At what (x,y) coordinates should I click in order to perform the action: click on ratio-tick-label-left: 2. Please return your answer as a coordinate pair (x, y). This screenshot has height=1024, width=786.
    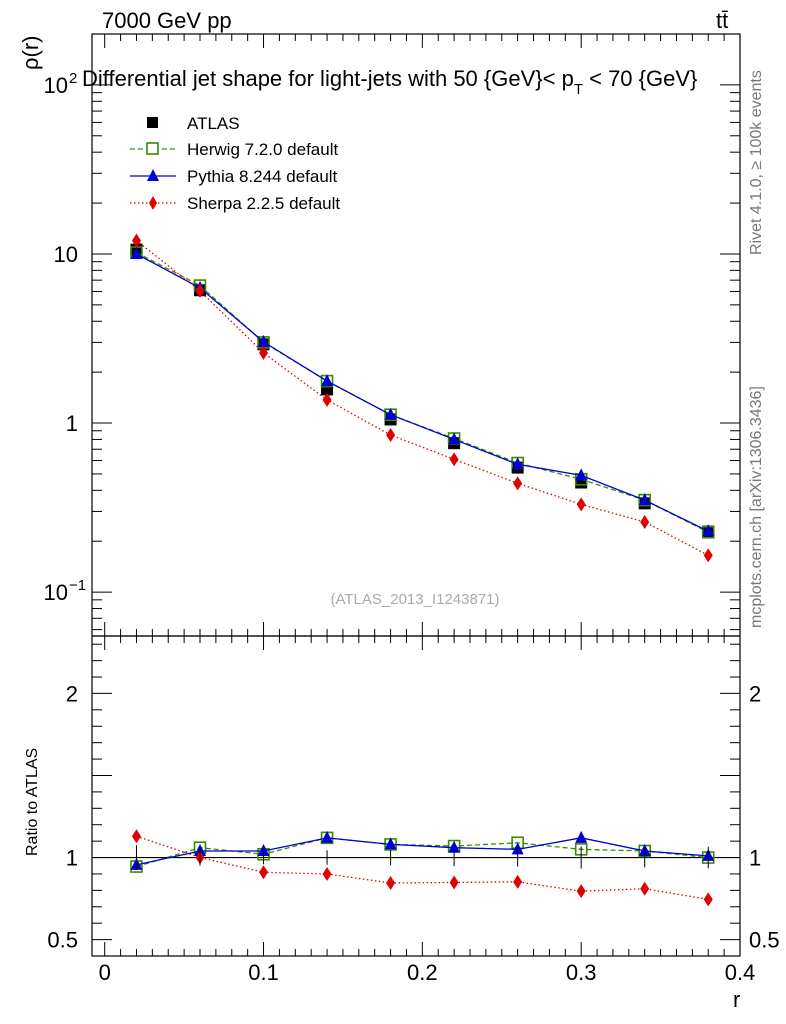
    Looking at the image, I should click on (72, 693).